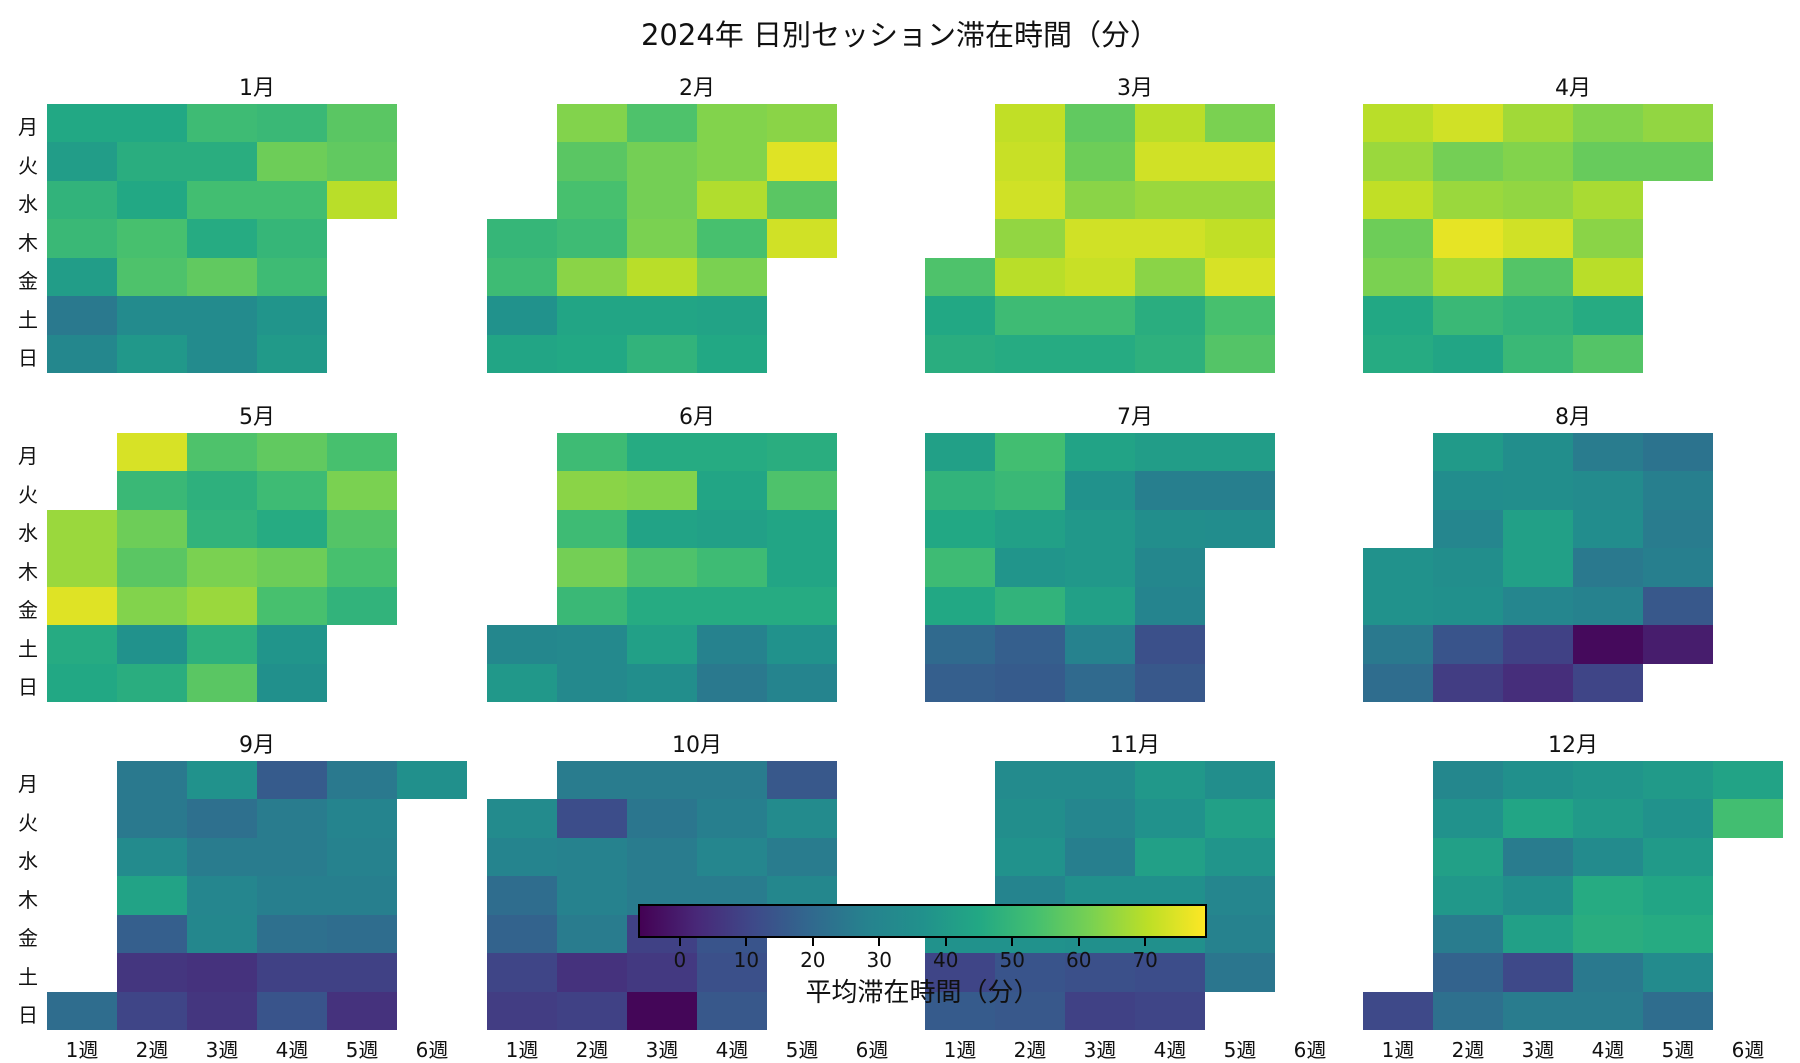  I want to click on colorbar, so click(922, 921).